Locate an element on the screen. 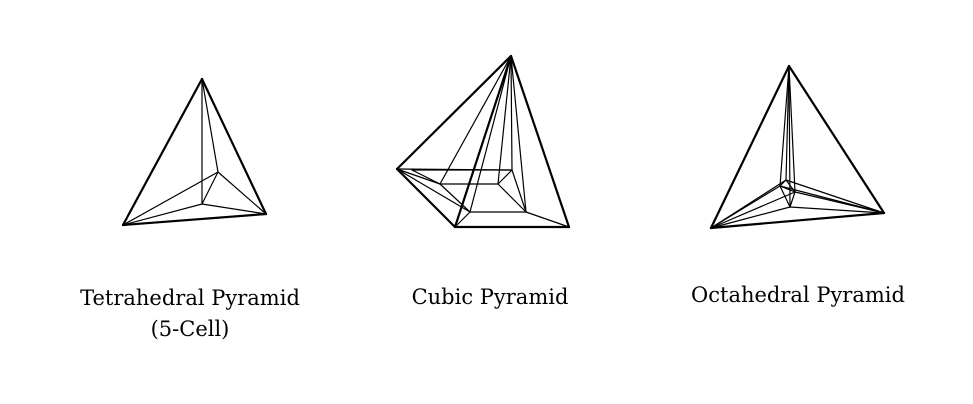  tetrahedral-pyramid-drawing is located at coordinates (194, 152).